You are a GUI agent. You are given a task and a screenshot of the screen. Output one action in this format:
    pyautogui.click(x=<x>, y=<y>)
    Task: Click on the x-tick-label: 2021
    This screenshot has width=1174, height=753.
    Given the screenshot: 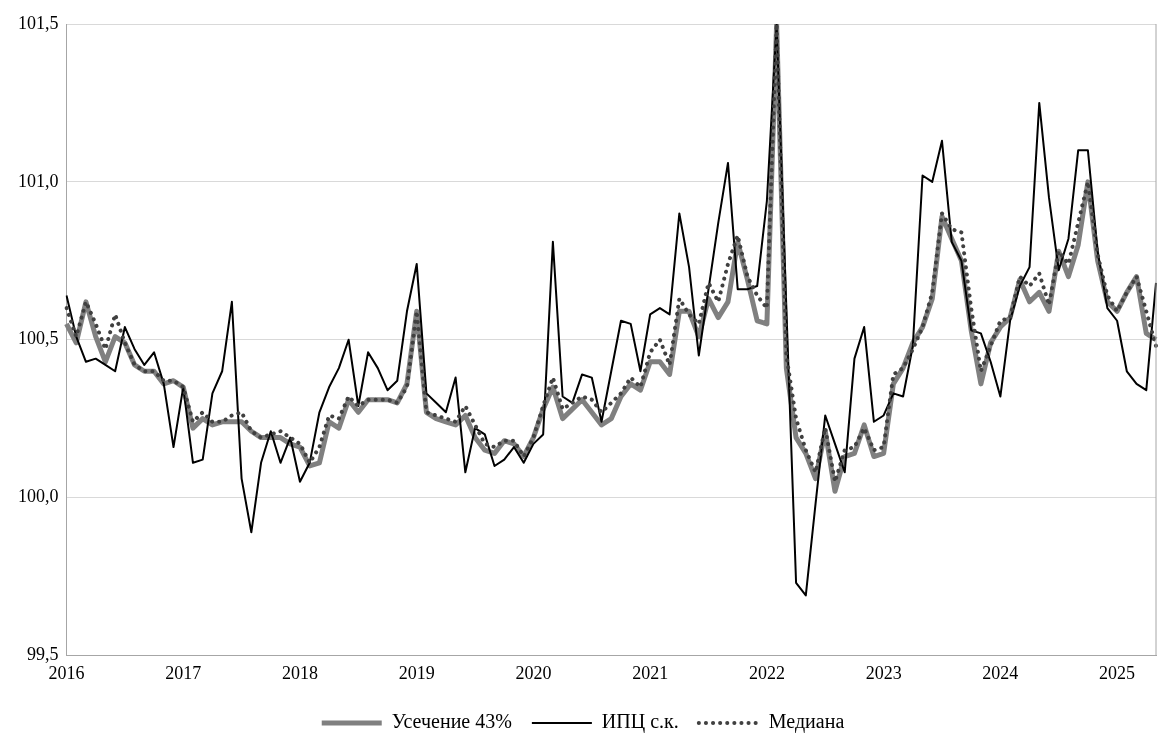 What is the action you would take?
    pyautogui.click(x=650, y=672)
    